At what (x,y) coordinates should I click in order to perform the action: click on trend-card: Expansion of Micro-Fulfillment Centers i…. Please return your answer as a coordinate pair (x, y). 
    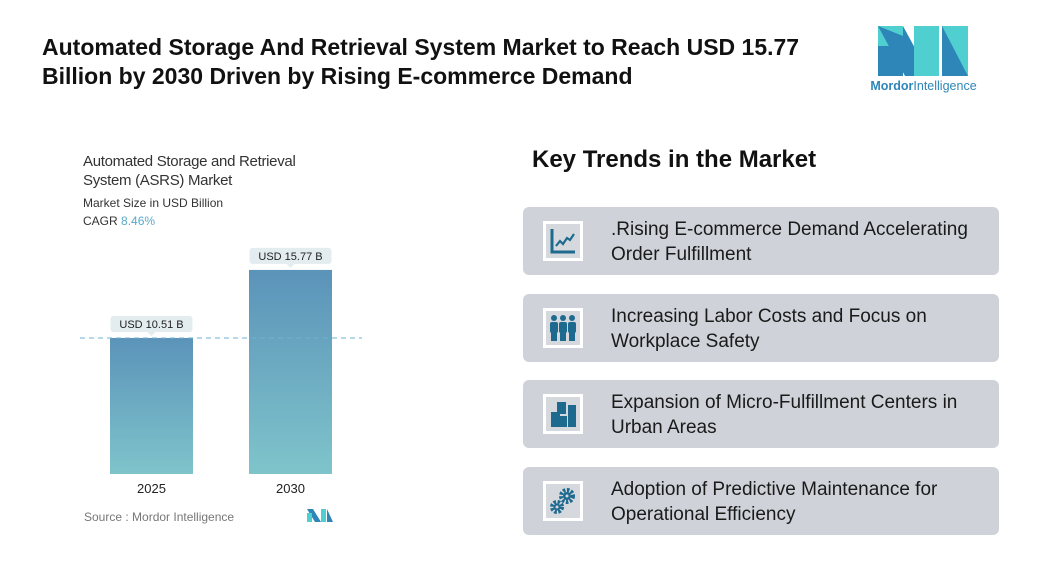
    Looking at the image, I should click on (761, 414).